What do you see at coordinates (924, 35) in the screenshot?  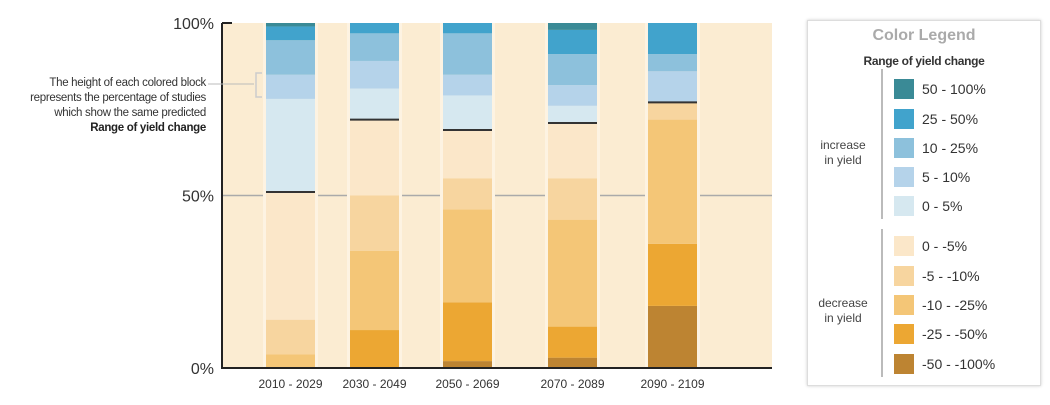 I see `legend-title: Color Legend` at bounding box center [924, 35].